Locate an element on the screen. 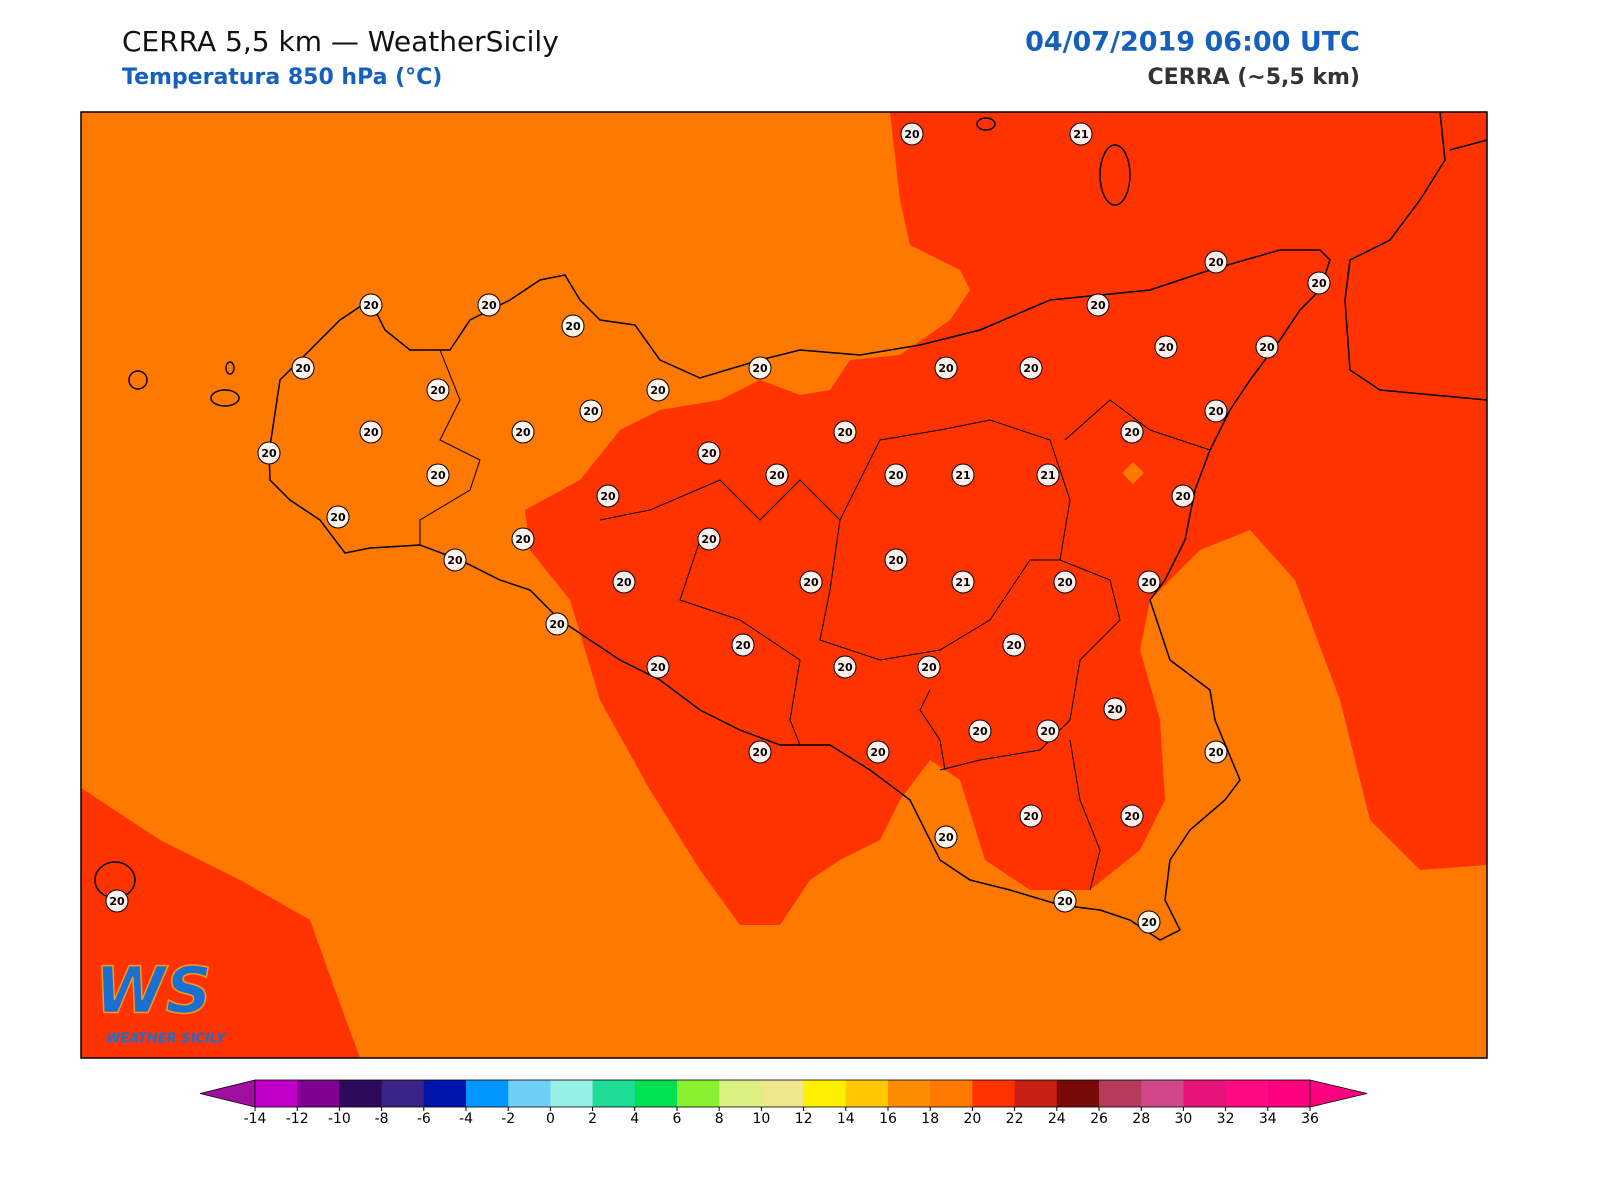  colorbar-tick-label: 4 is located at coordinates (634, 1119).